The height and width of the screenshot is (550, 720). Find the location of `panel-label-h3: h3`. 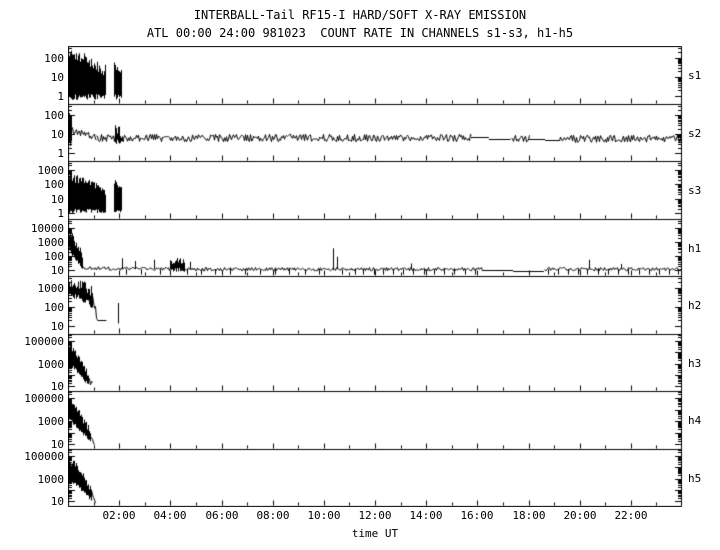

panel-label-h3: h3 is located at coordinates (695, 363).